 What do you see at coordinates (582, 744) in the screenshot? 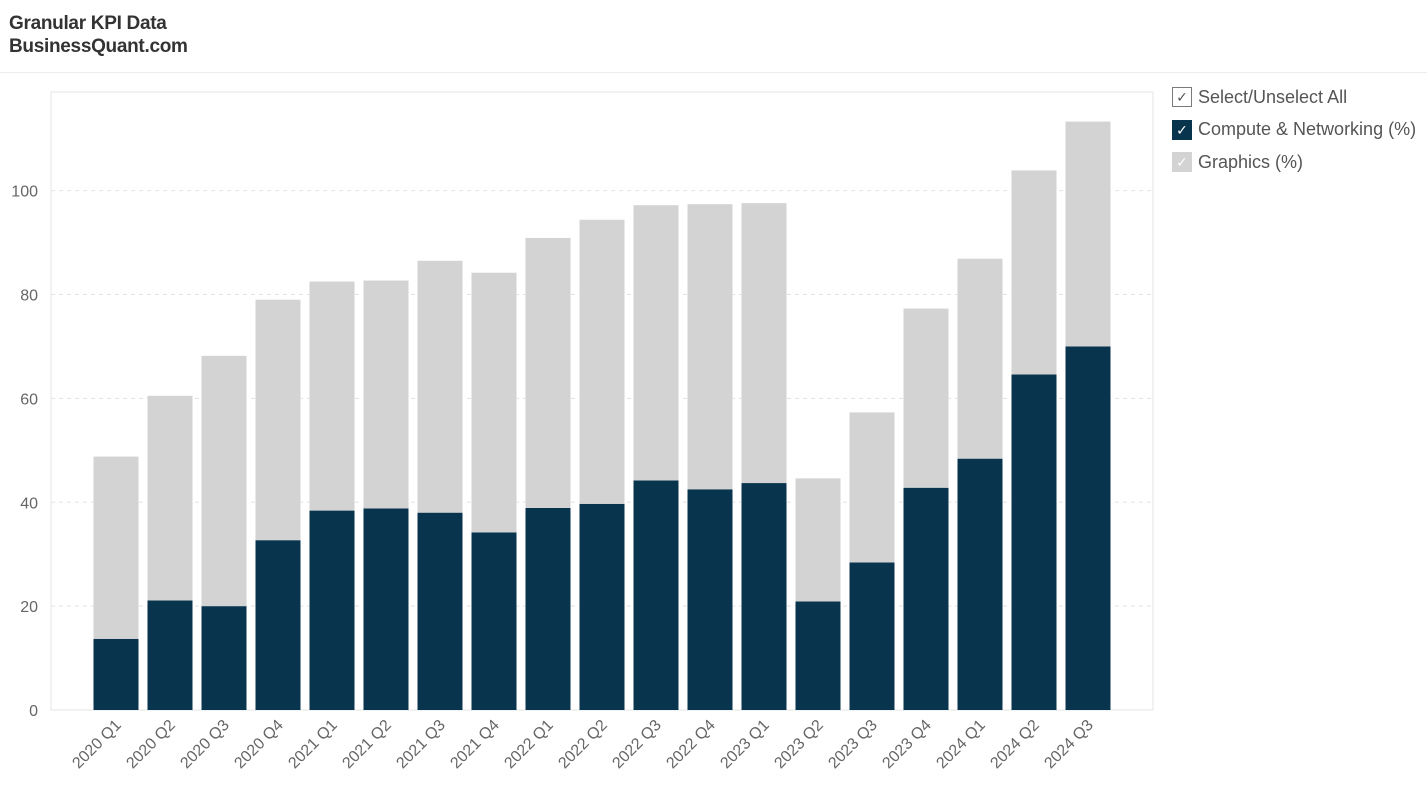
I see `x-tick-label: 2022 Q2` at bounding box center [582, 744].